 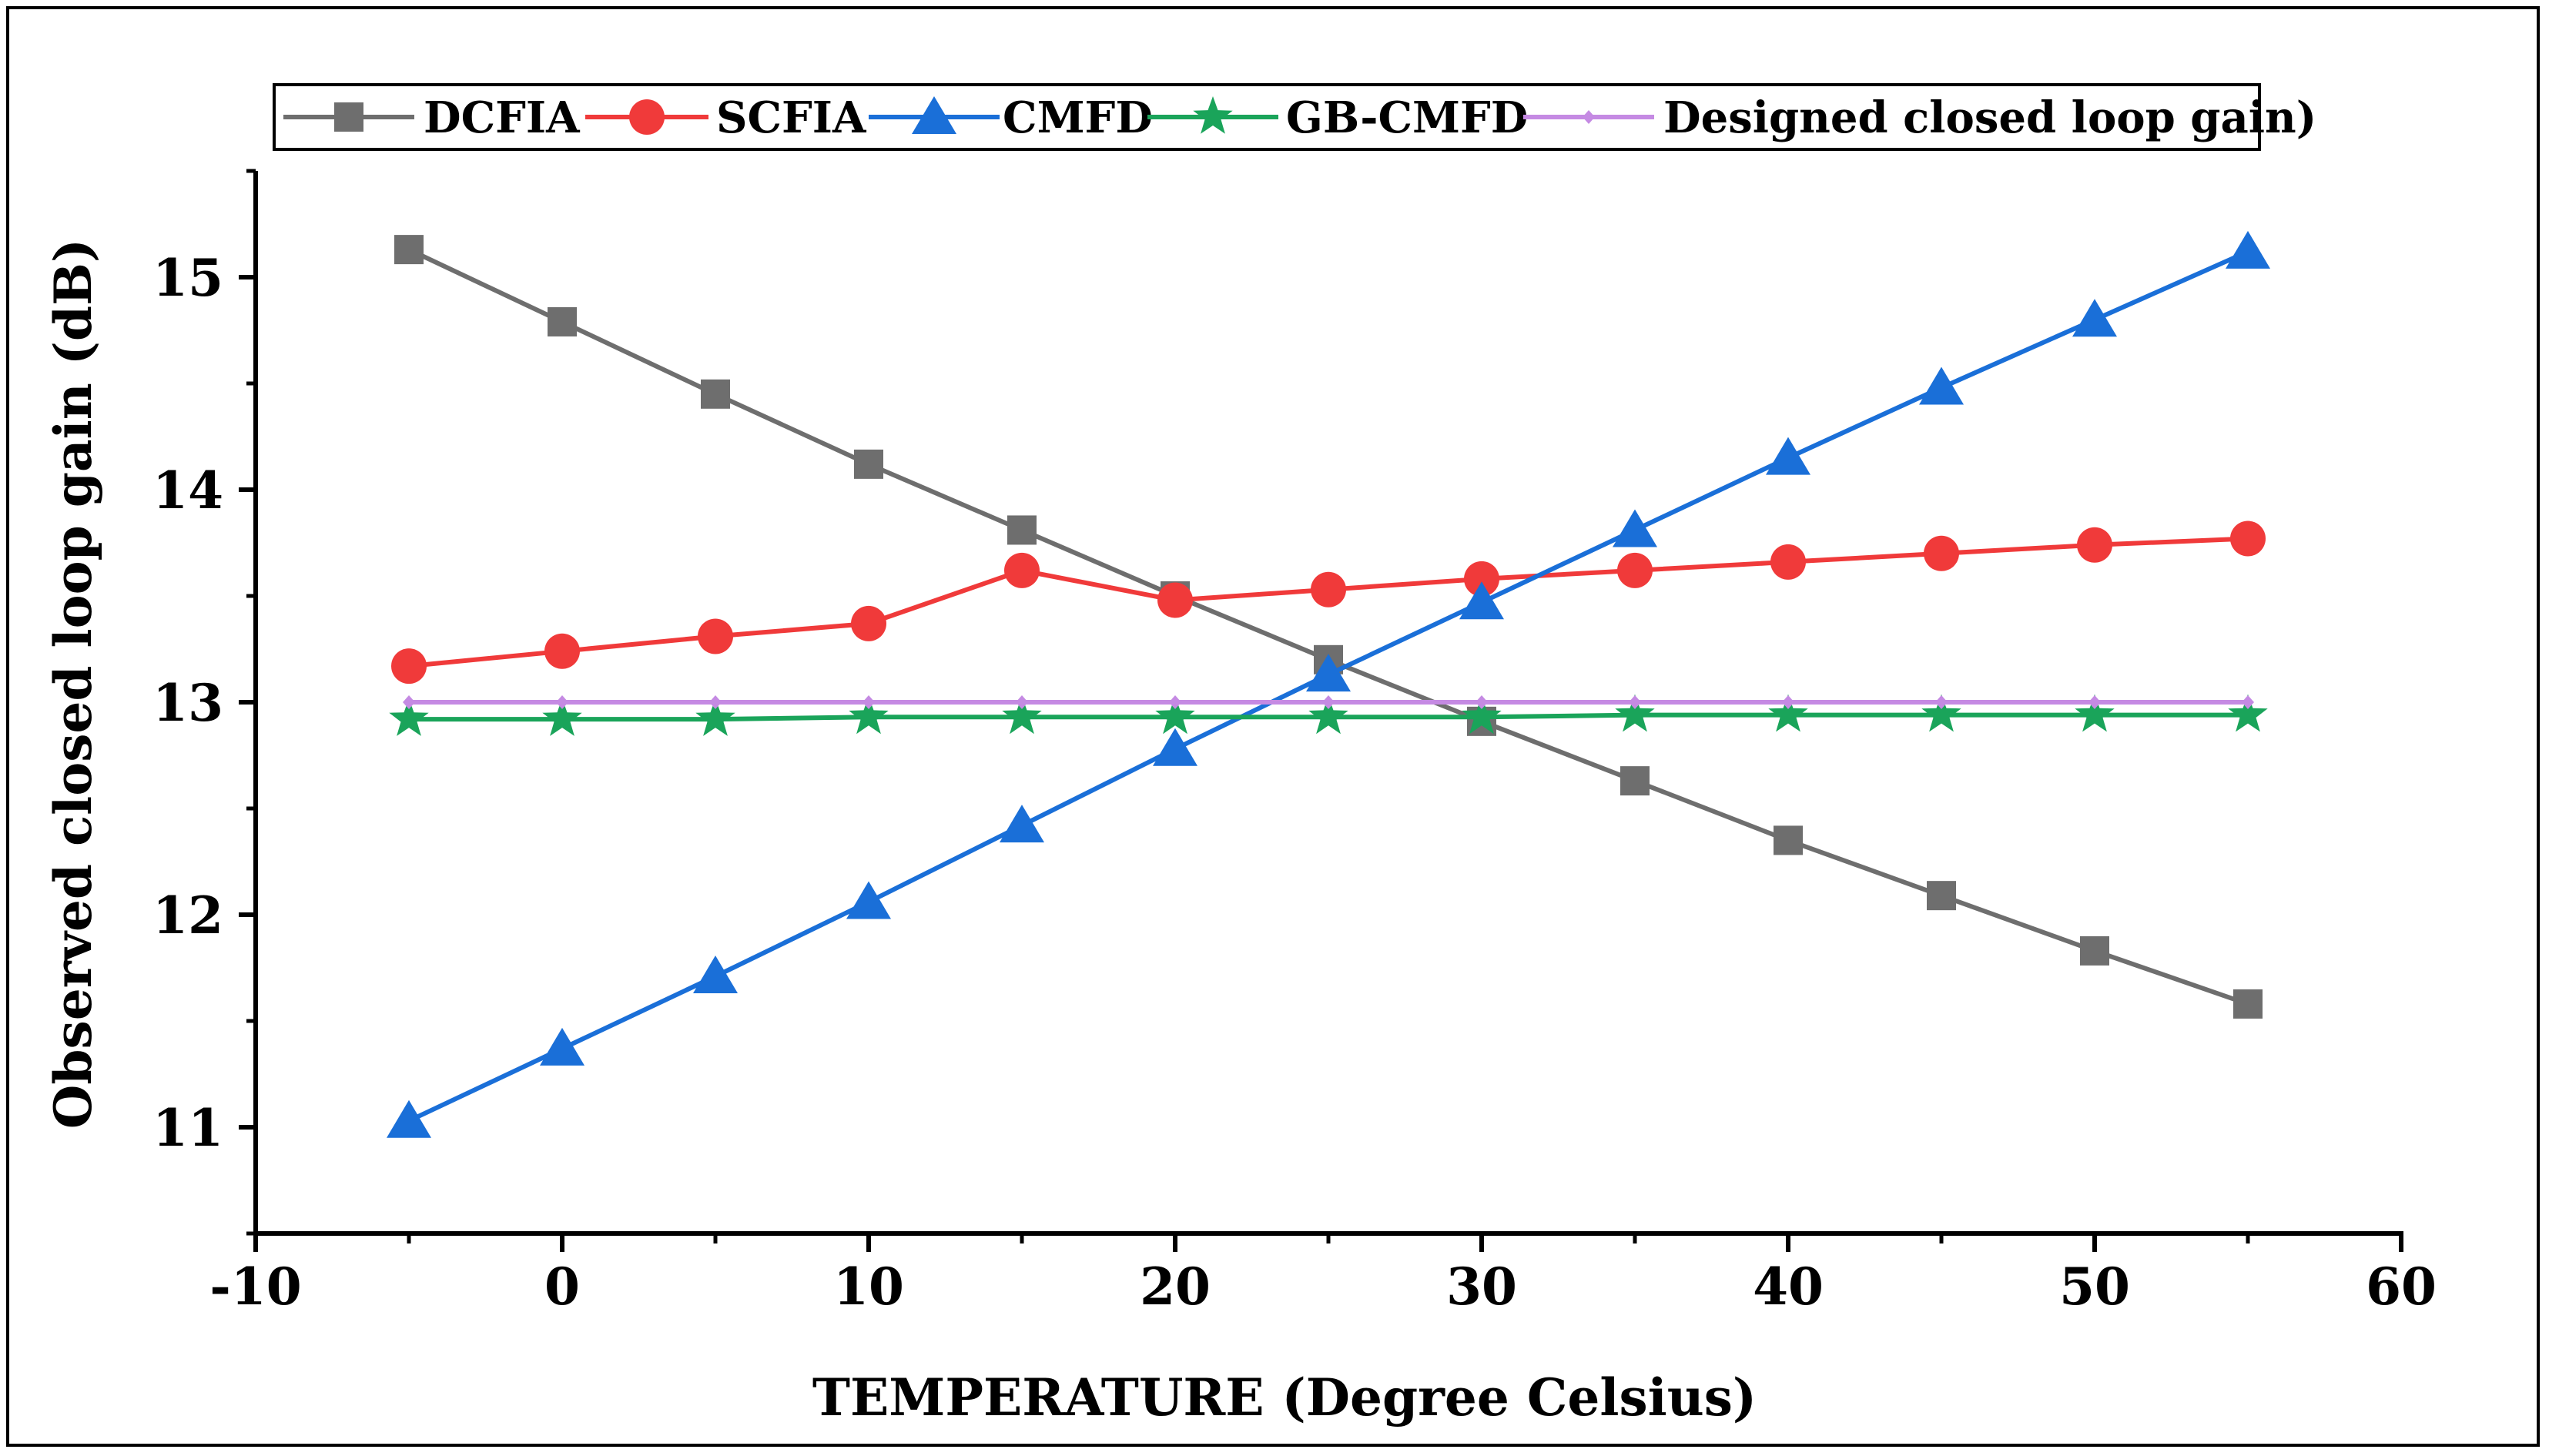 What do you see at coordinates (1175, 1287) in the screenshot?
I see `x-tick-label: 20` at bounding box center [1175, 1287].